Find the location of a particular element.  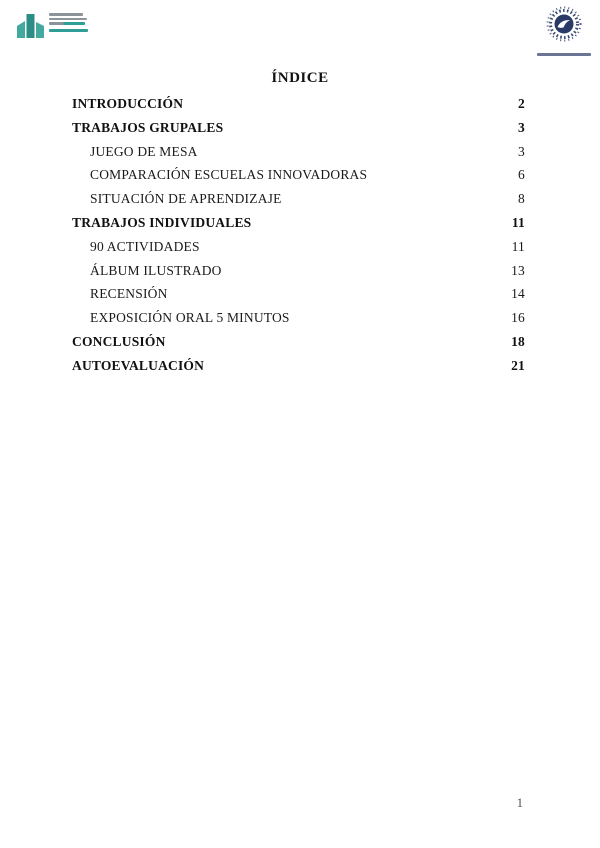

toc-entry-page: 13 is located at coordinates (518, 270).